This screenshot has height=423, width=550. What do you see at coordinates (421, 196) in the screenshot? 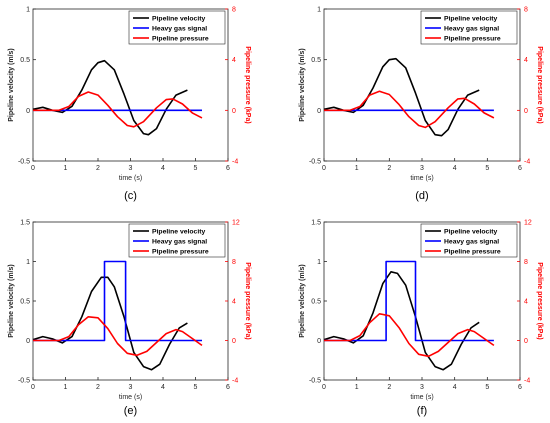
I see `panel-caption: (d)` at bounding box center [421, 196].